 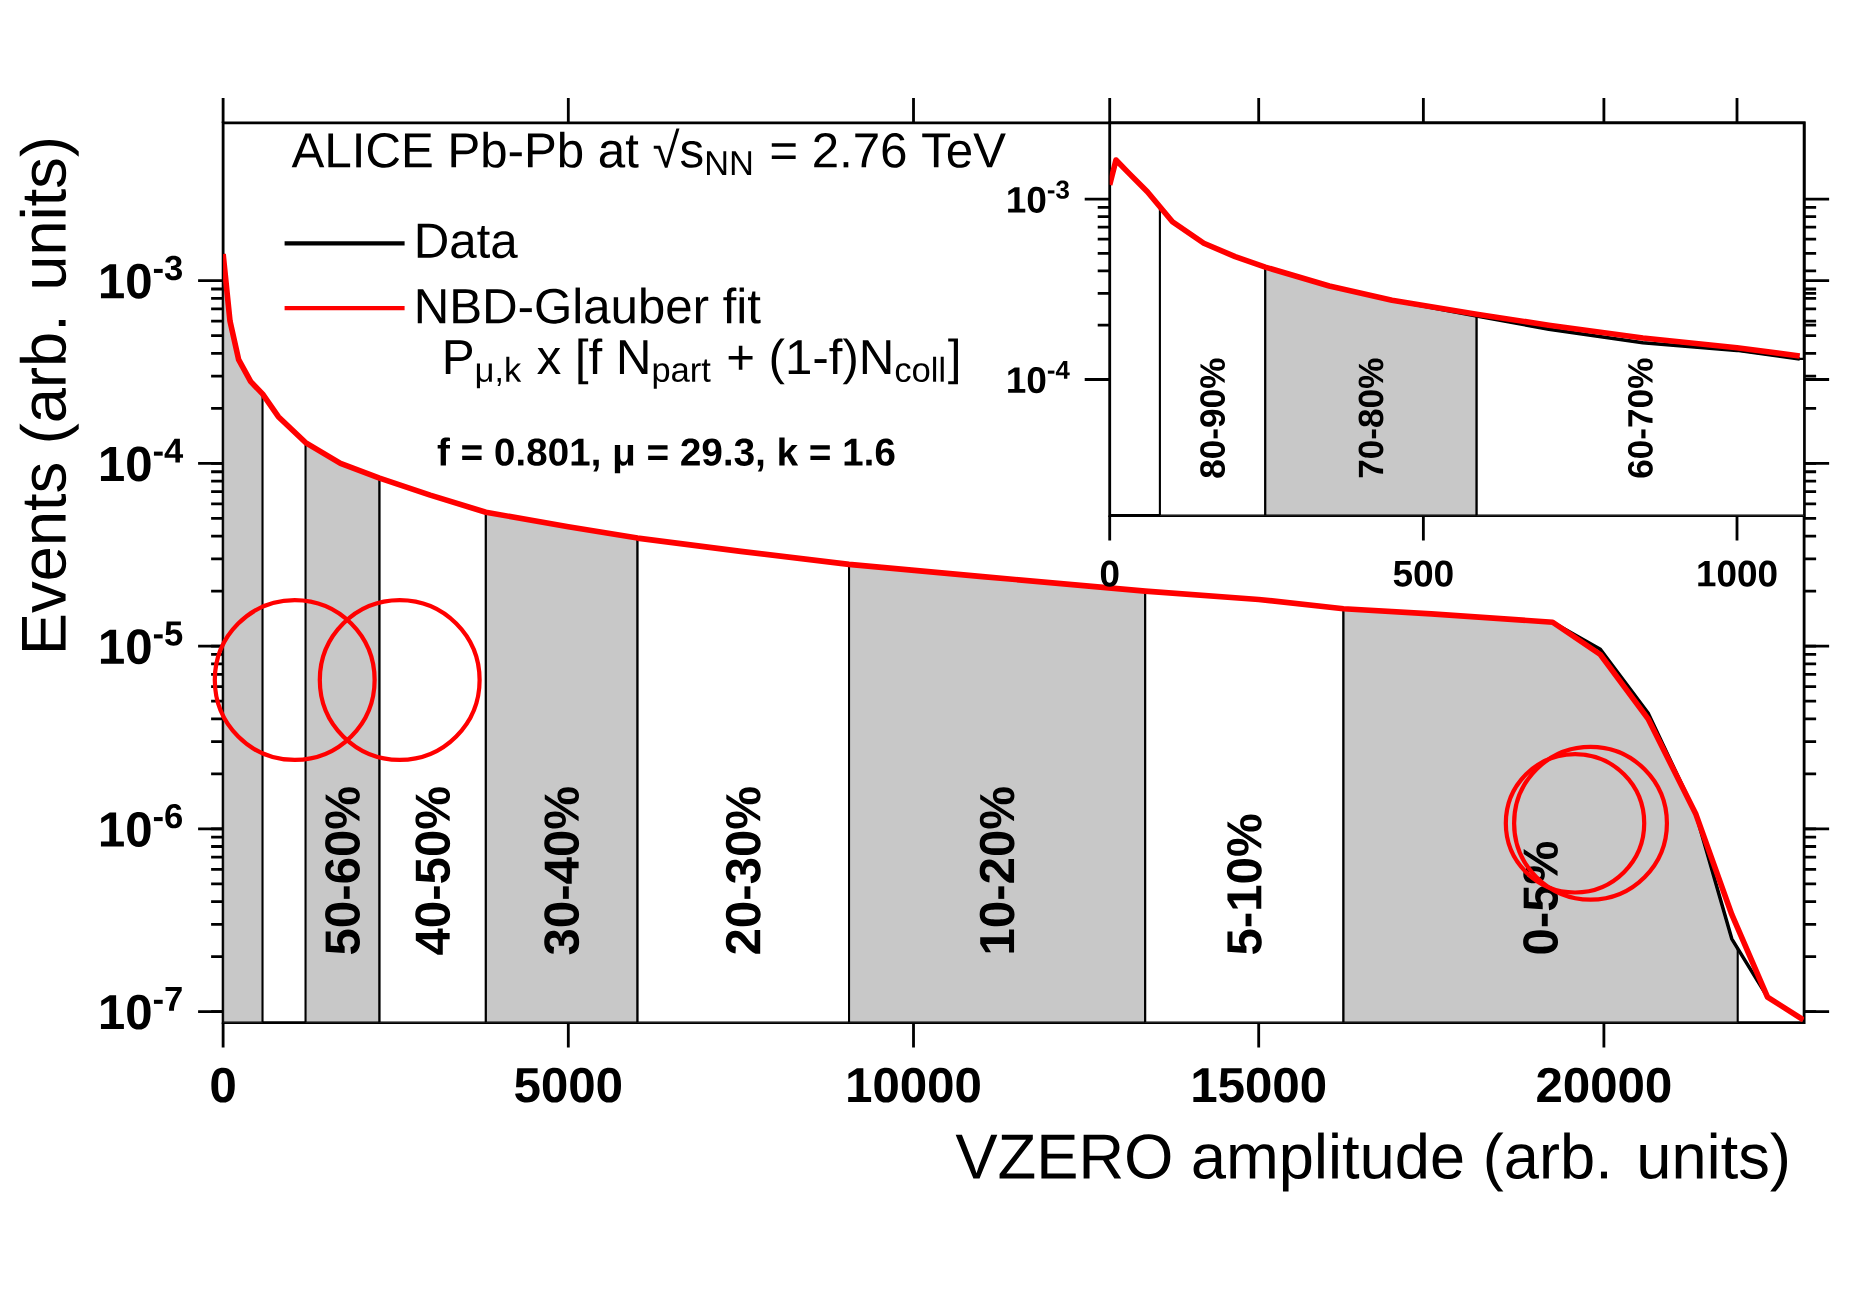 What do you see at coordinates (141, 643) in the screenshot?
I see `y-tick-label: 10$^{-5}$` at bounding box center [141, 643].